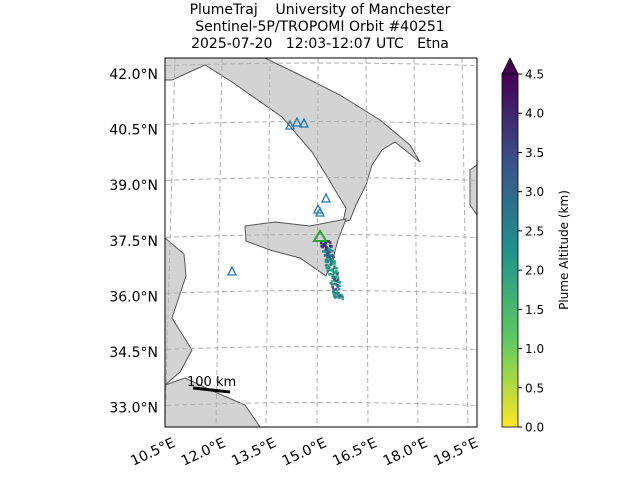  What do you see at coordinates (534, 114) in the screenshot?
I see `colorbar-tick-label: 4.0` at bounding box center [534, 114].